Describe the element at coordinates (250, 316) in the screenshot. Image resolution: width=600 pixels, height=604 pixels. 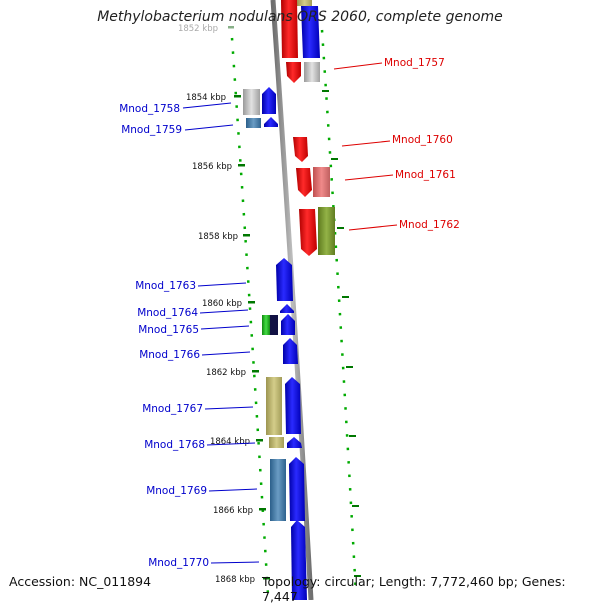
I see `track-outer-left` at that location.